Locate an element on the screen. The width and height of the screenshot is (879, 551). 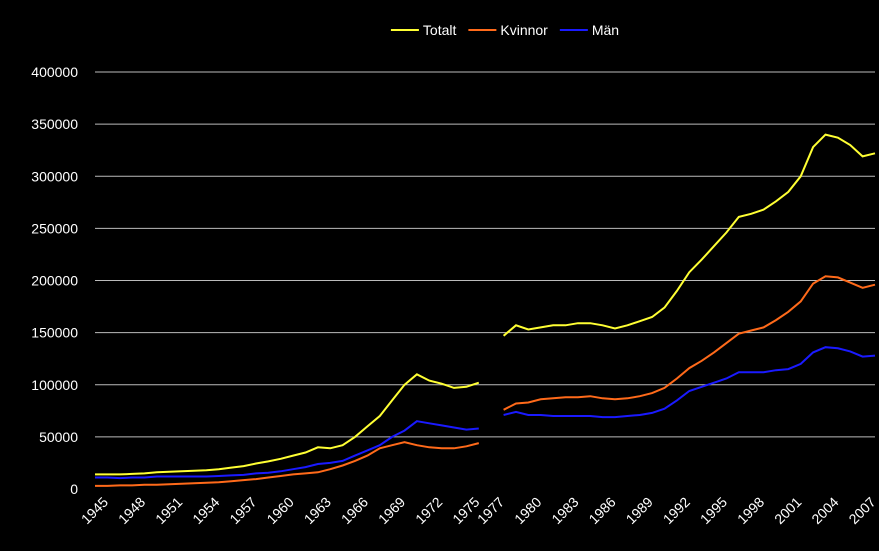
x-tick-label: 2004 is located at coordinates (824, 510).